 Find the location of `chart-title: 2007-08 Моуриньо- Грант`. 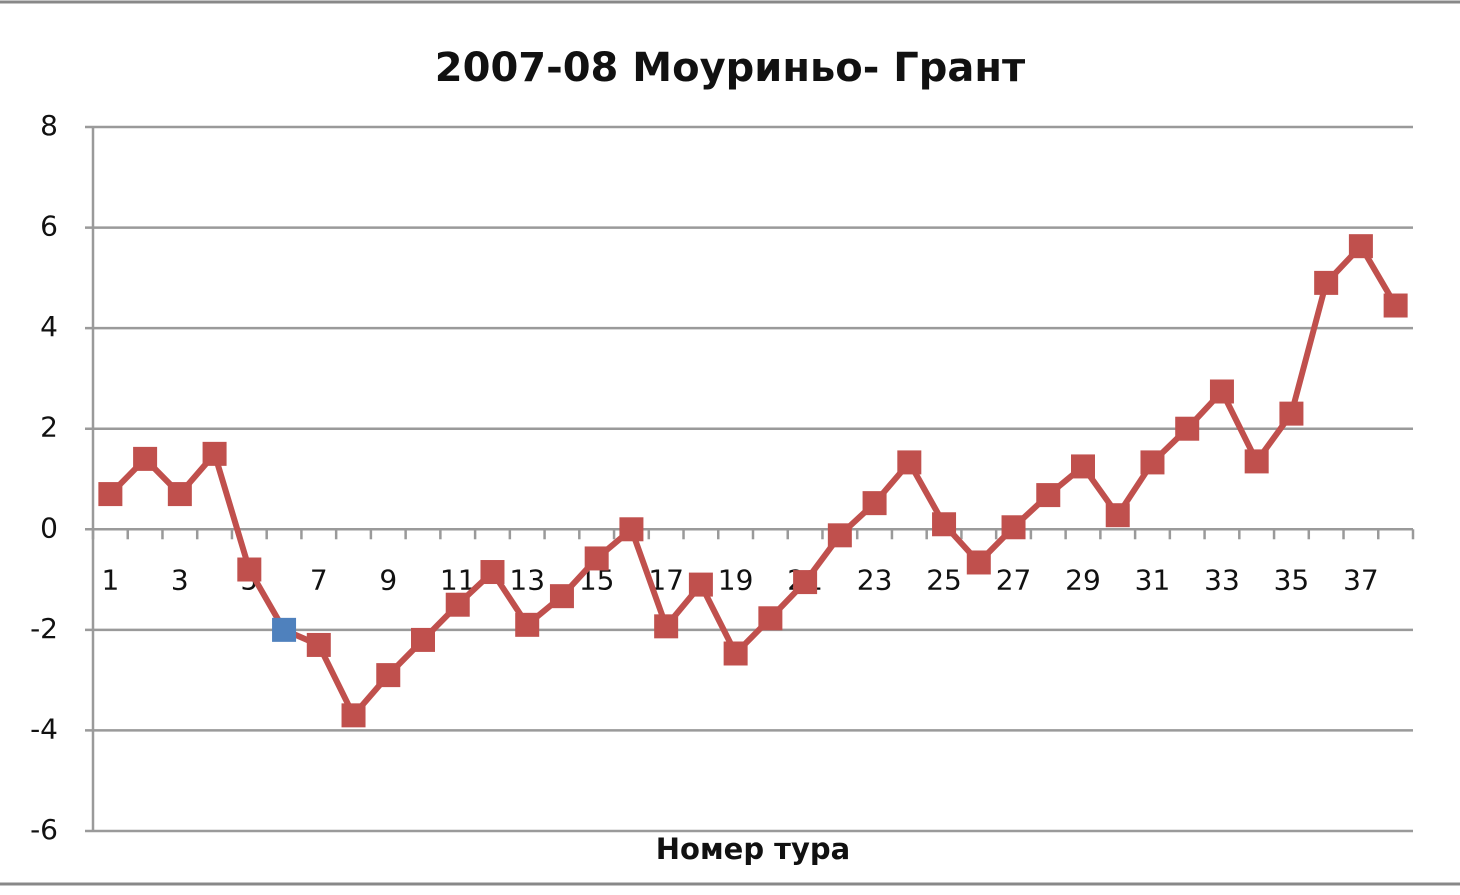

chart-title: 2007-08 Моуриньо- Грант is located at coordinates (730, 68).